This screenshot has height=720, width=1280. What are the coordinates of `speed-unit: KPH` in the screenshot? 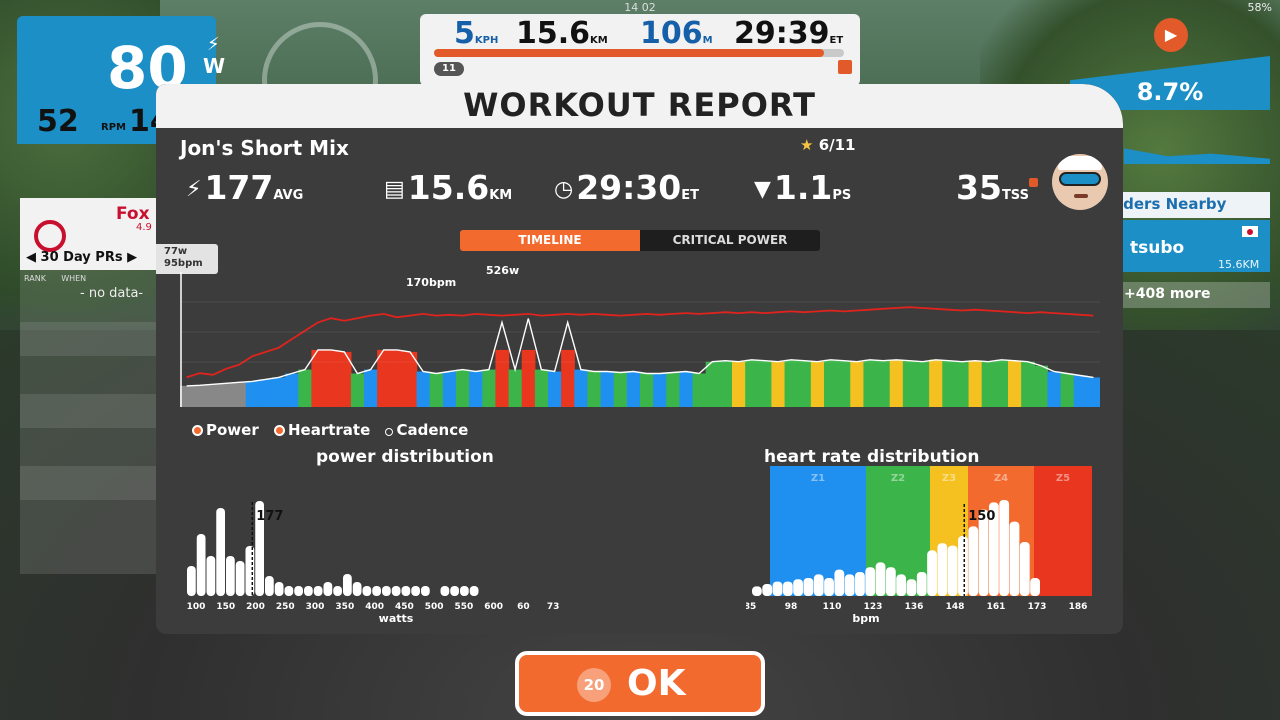 It's located at (486, 40).